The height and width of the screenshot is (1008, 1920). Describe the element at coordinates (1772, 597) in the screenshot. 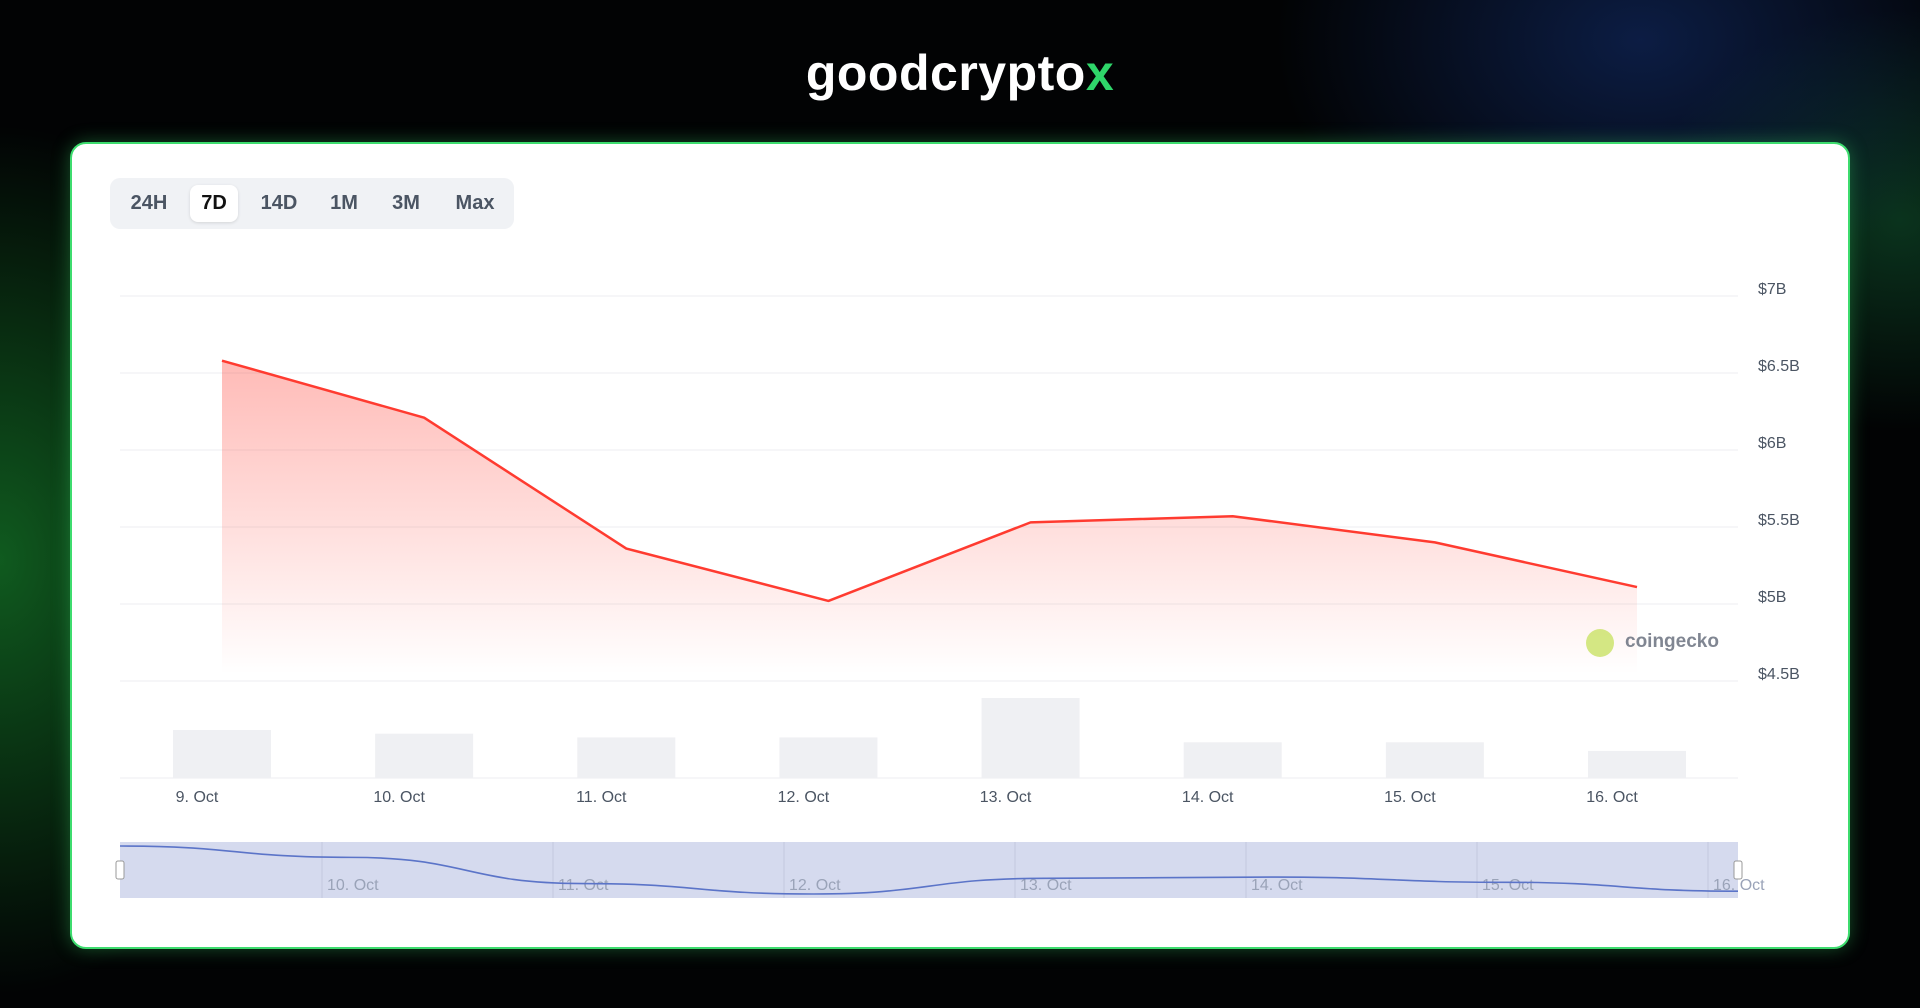

I see `y-tick-label: $5B` at that location.